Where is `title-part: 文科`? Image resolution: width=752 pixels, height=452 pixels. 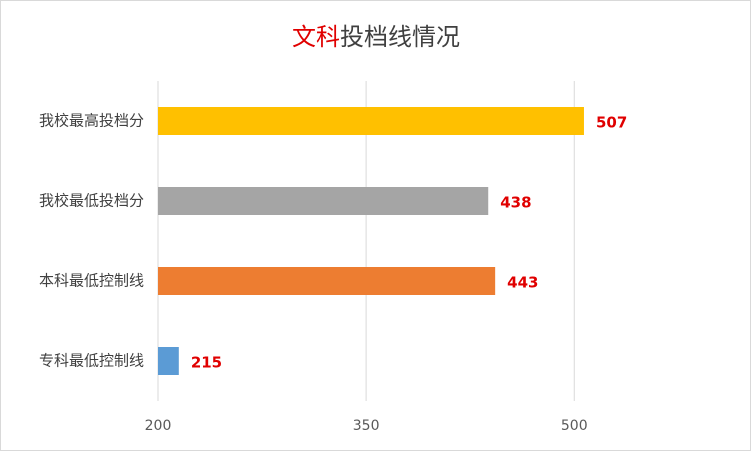 title-part: 文科 is located at coordinates (316, 37).